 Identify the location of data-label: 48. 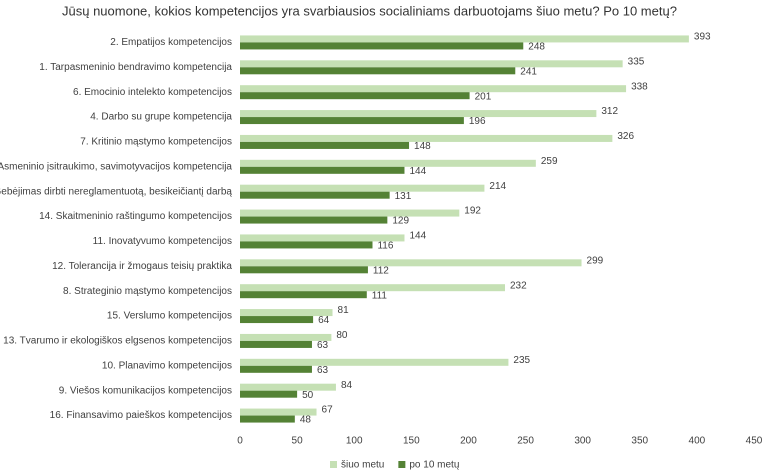
(306, 420).